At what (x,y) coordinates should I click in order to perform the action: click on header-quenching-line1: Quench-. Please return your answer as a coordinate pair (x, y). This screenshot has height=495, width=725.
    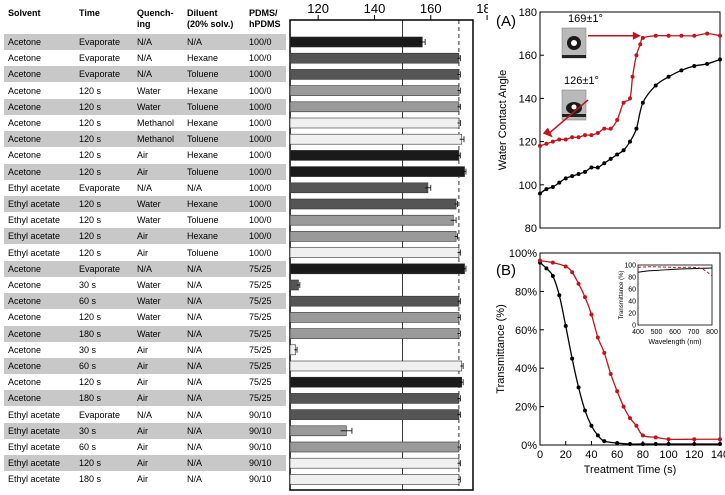
    Looking at the image, I should click on (155, 13).